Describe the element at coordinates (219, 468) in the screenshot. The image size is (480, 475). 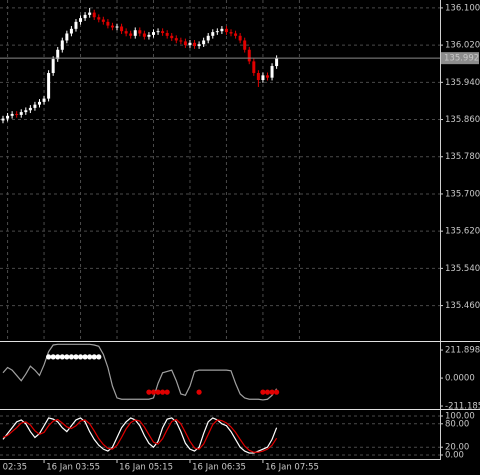
I see `x-tick-label: 16 Jan 06:35` at that location.